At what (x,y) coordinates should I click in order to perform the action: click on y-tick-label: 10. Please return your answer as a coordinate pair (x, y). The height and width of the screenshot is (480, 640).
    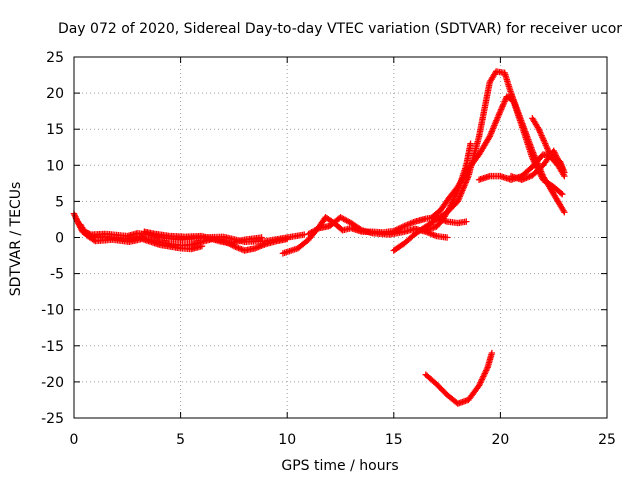
    Looking at the image, I should click on (55, 166).